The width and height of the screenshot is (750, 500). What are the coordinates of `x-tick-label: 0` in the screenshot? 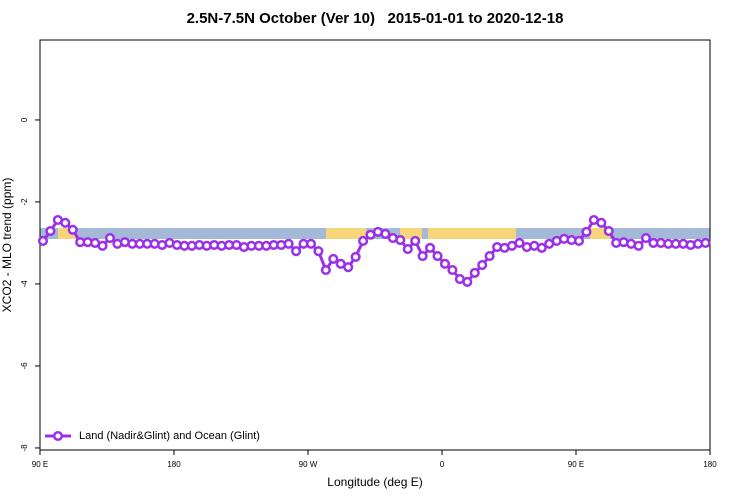 It's located at (442, 464).